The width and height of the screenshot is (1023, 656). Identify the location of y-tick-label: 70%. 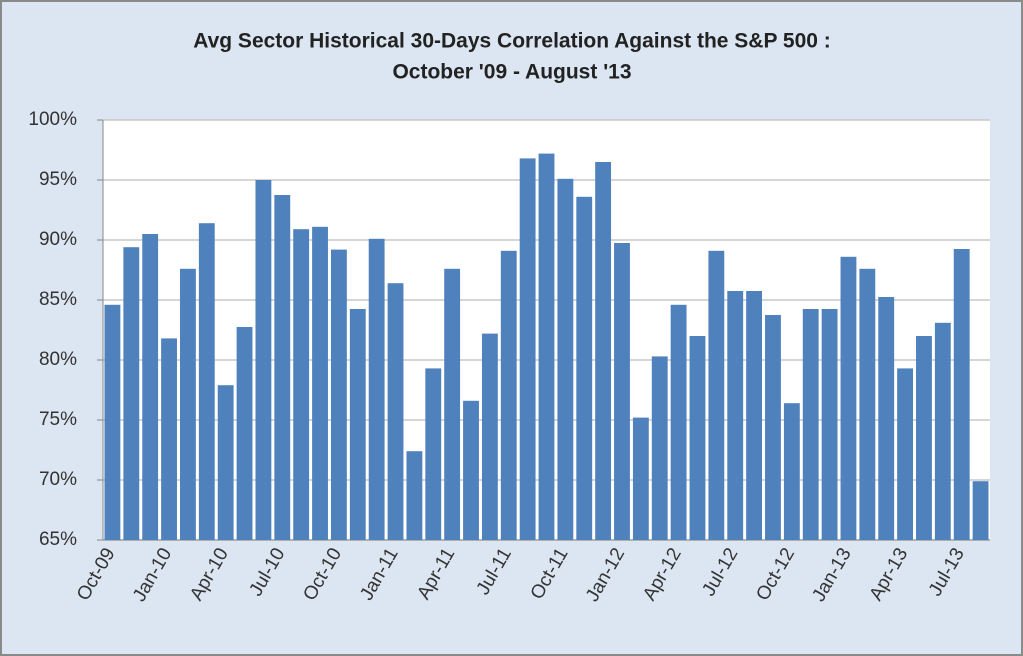
(58, 479).